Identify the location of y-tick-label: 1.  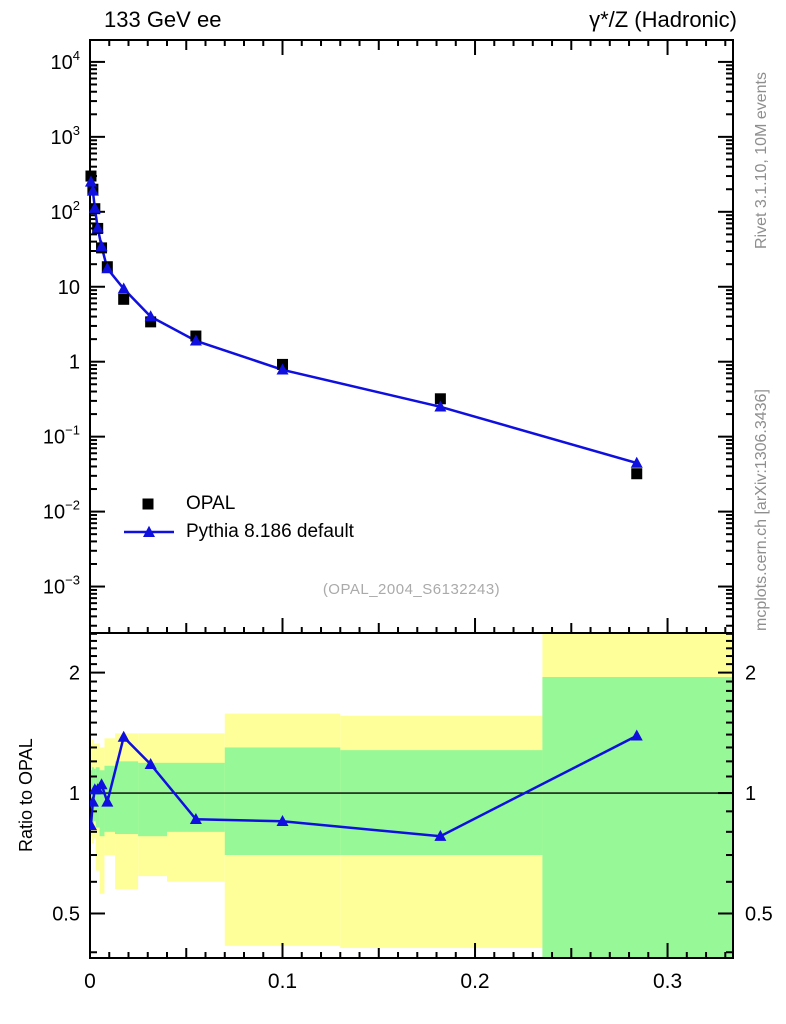
(74, 363).